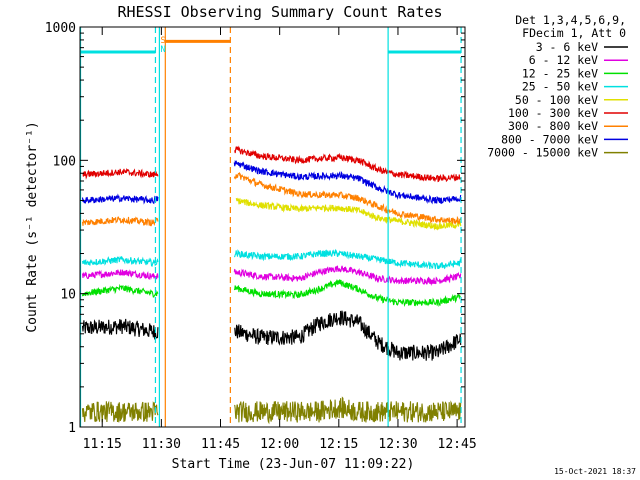 The width and height of the screenshot is (640, 480). What do you see at coordinates (556, 100) in the screenshot?
I see `legend-label-50-100-kev: 50 - 100 keV` at bounding box center [556, 100].